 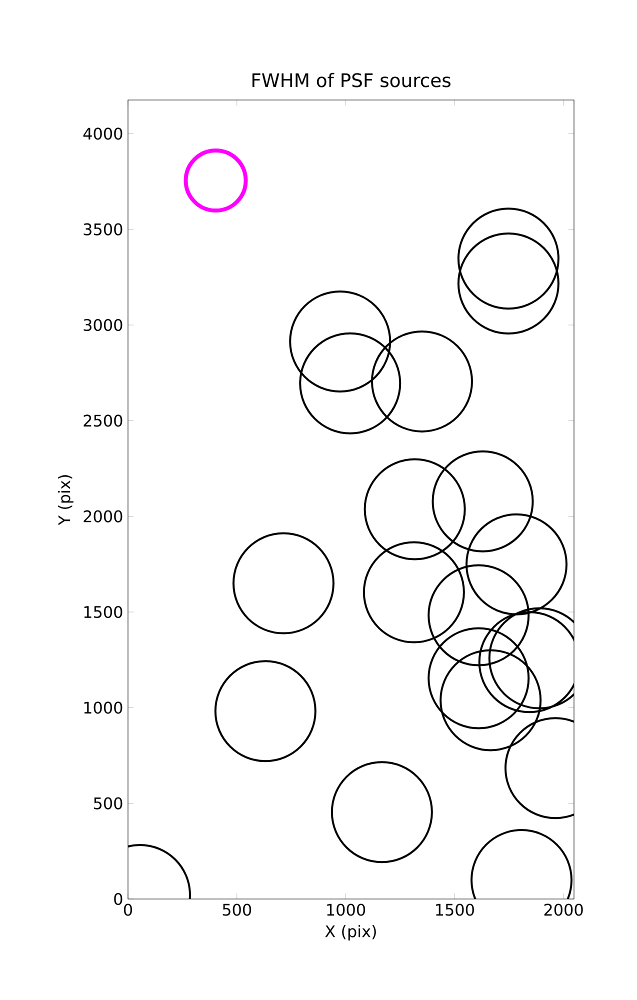 What do you see at coordinates (108, 803) in the screenshot?
I see `y-tick-label: 500` at bounding box center [108, 803].